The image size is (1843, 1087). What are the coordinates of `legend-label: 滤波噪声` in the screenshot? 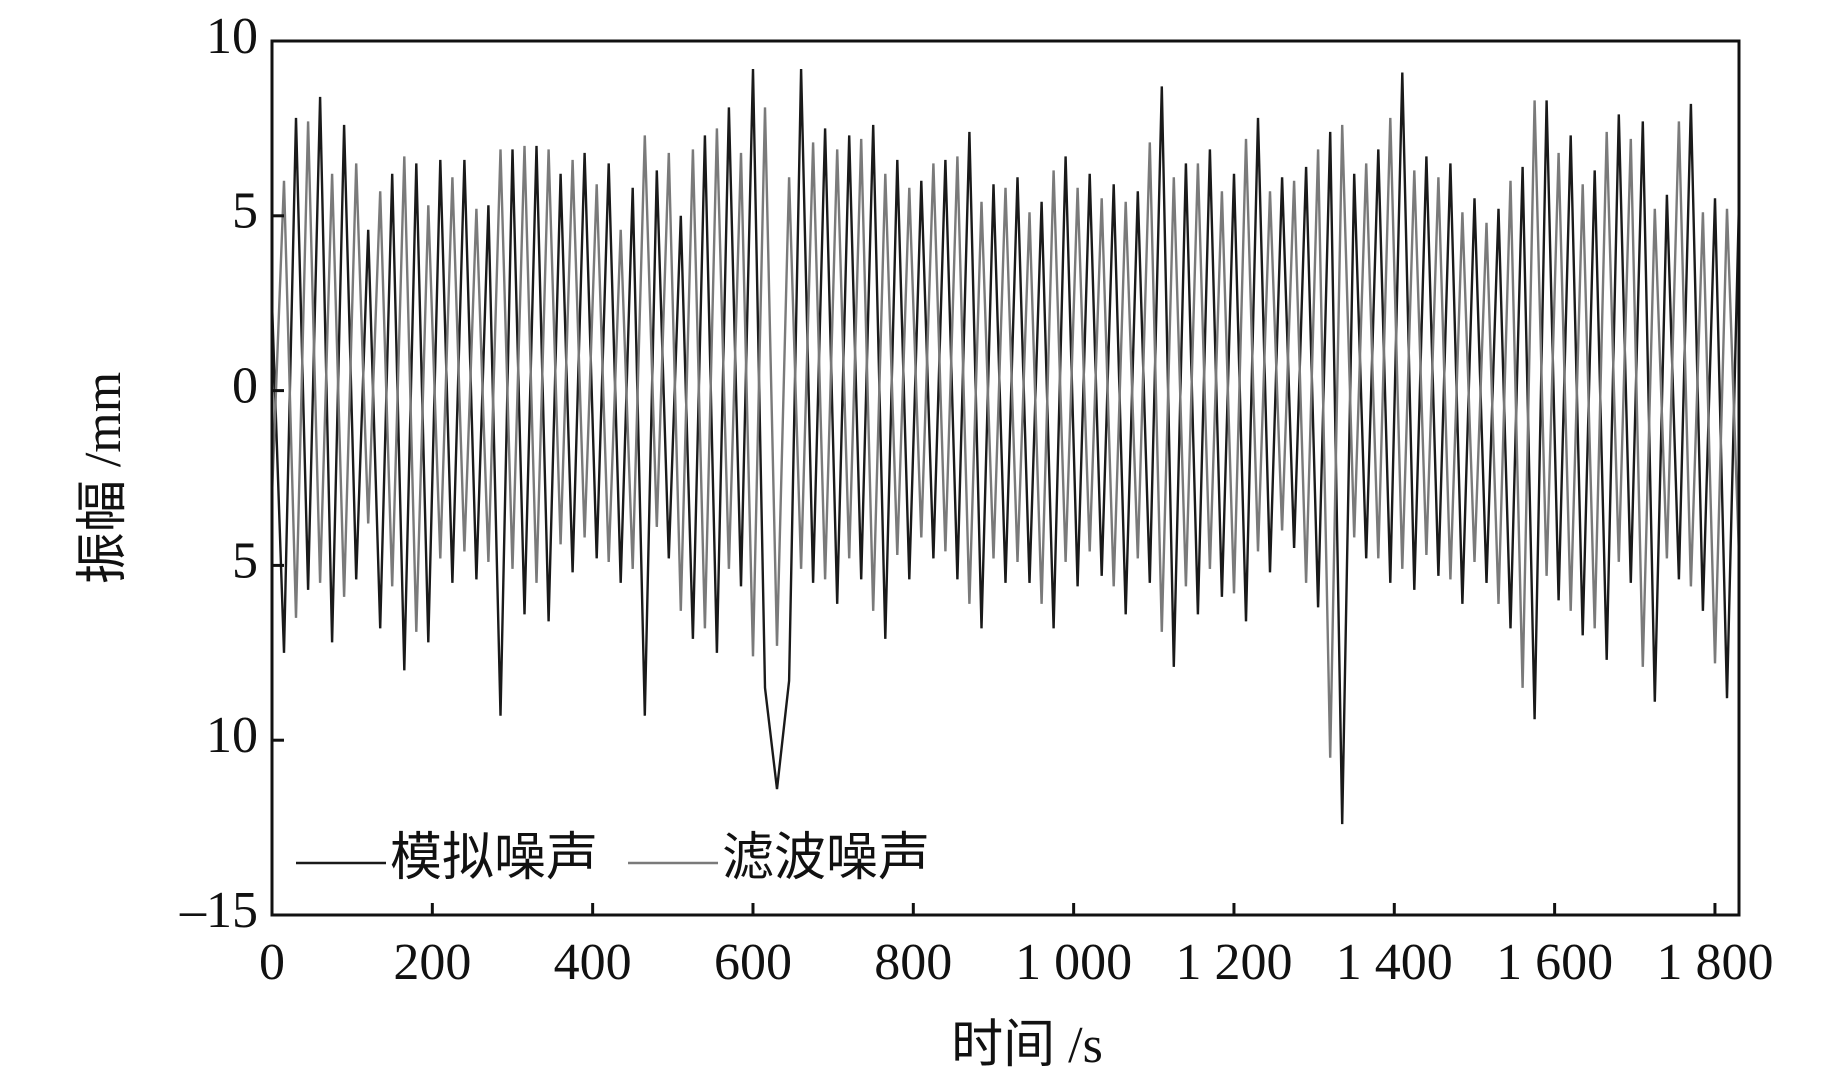 It's located at (826, 858).